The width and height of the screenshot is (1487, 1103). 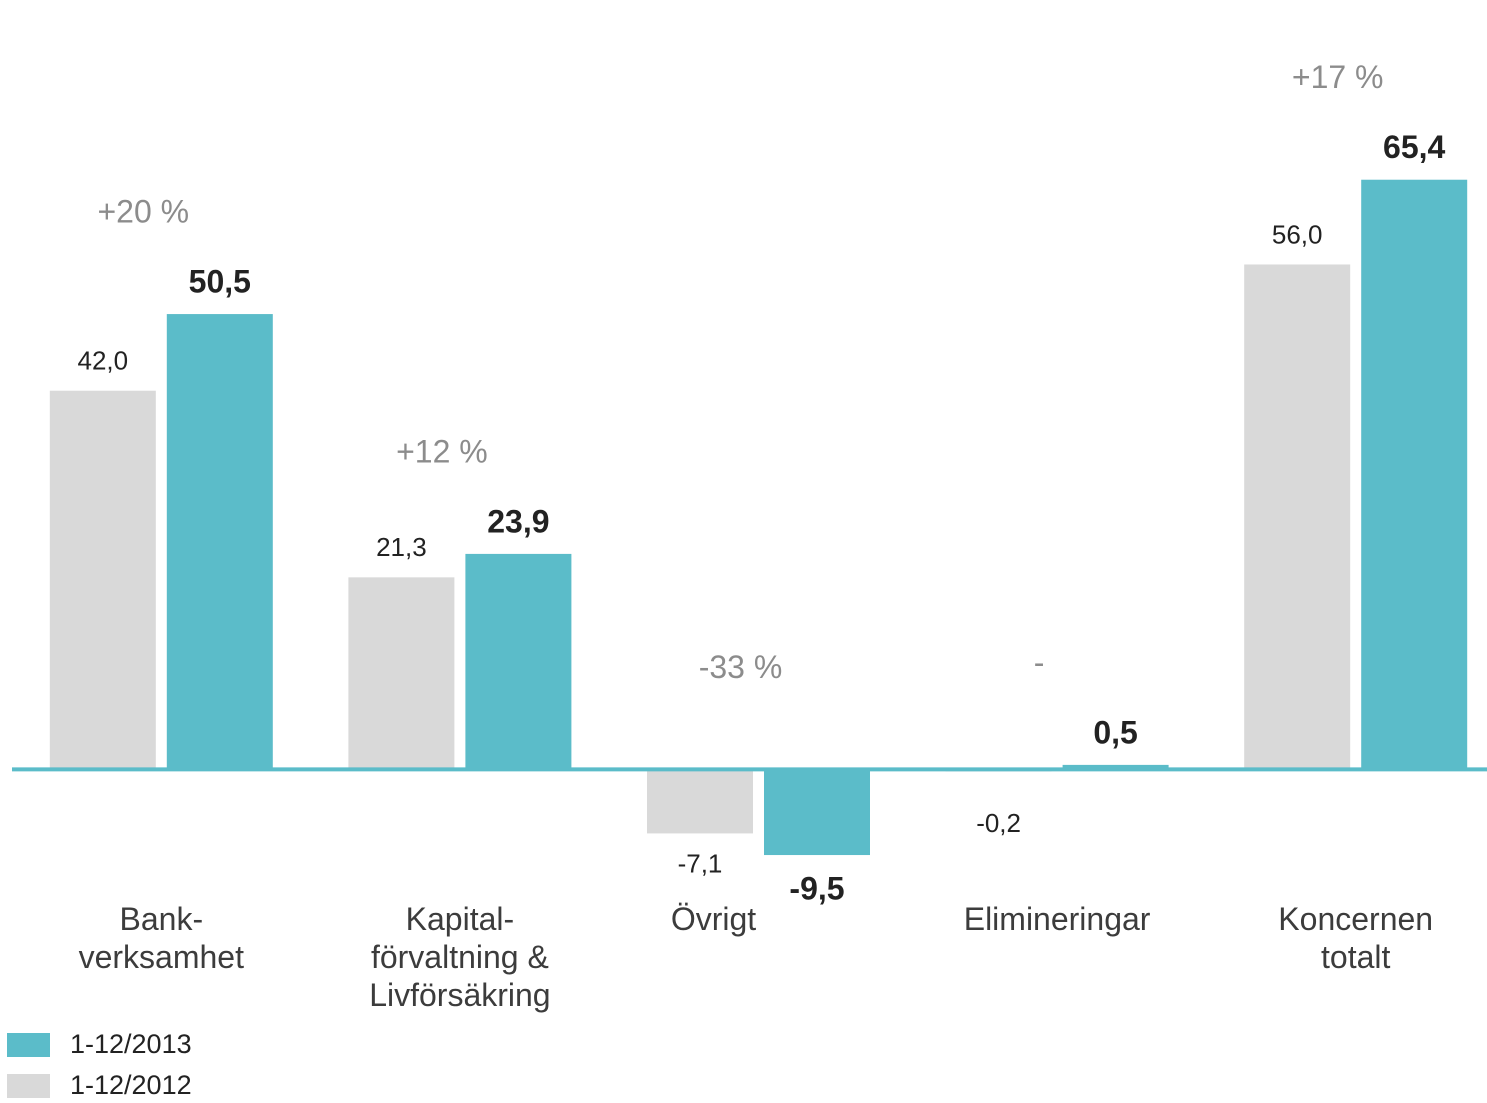 I want to click on category-label: Övrigt, so click(x=713, y=919).